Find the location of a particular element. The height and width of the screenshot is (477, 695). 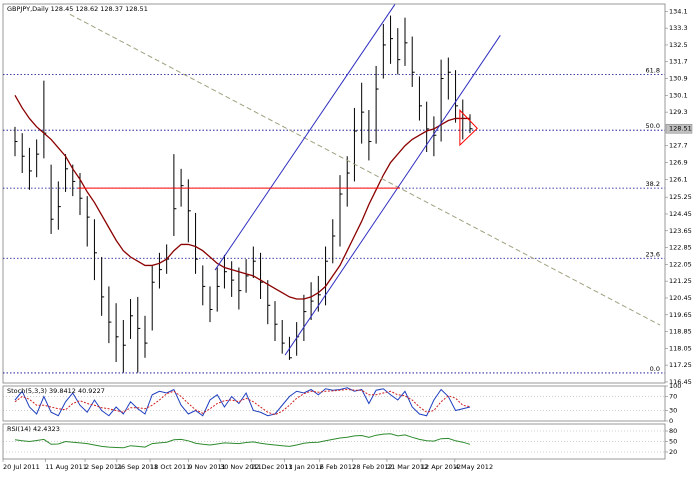

fib-label: 23.6 is located at coordinates (653, 254).